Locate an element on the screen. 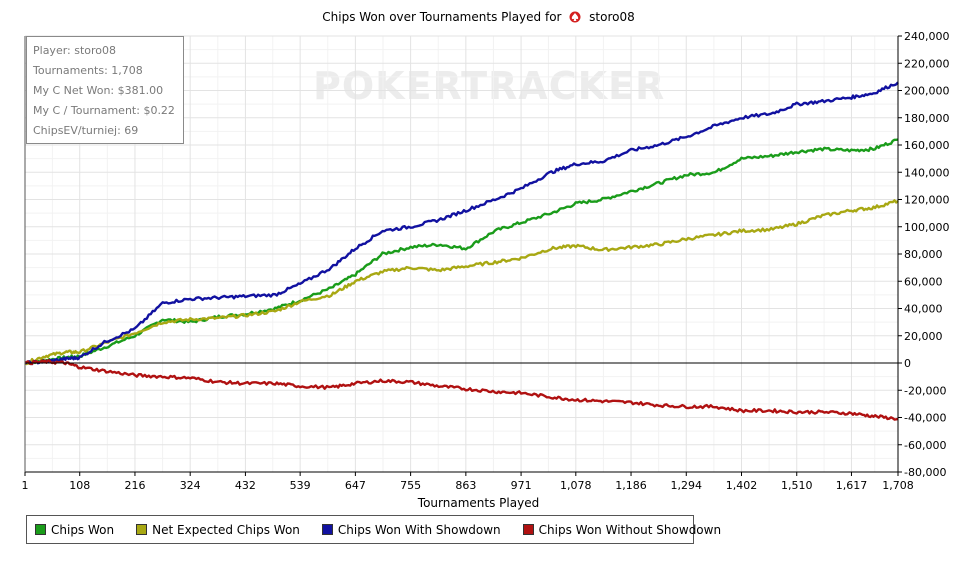  y-tick-label: 240,000 is located at coordinates (927, 36).